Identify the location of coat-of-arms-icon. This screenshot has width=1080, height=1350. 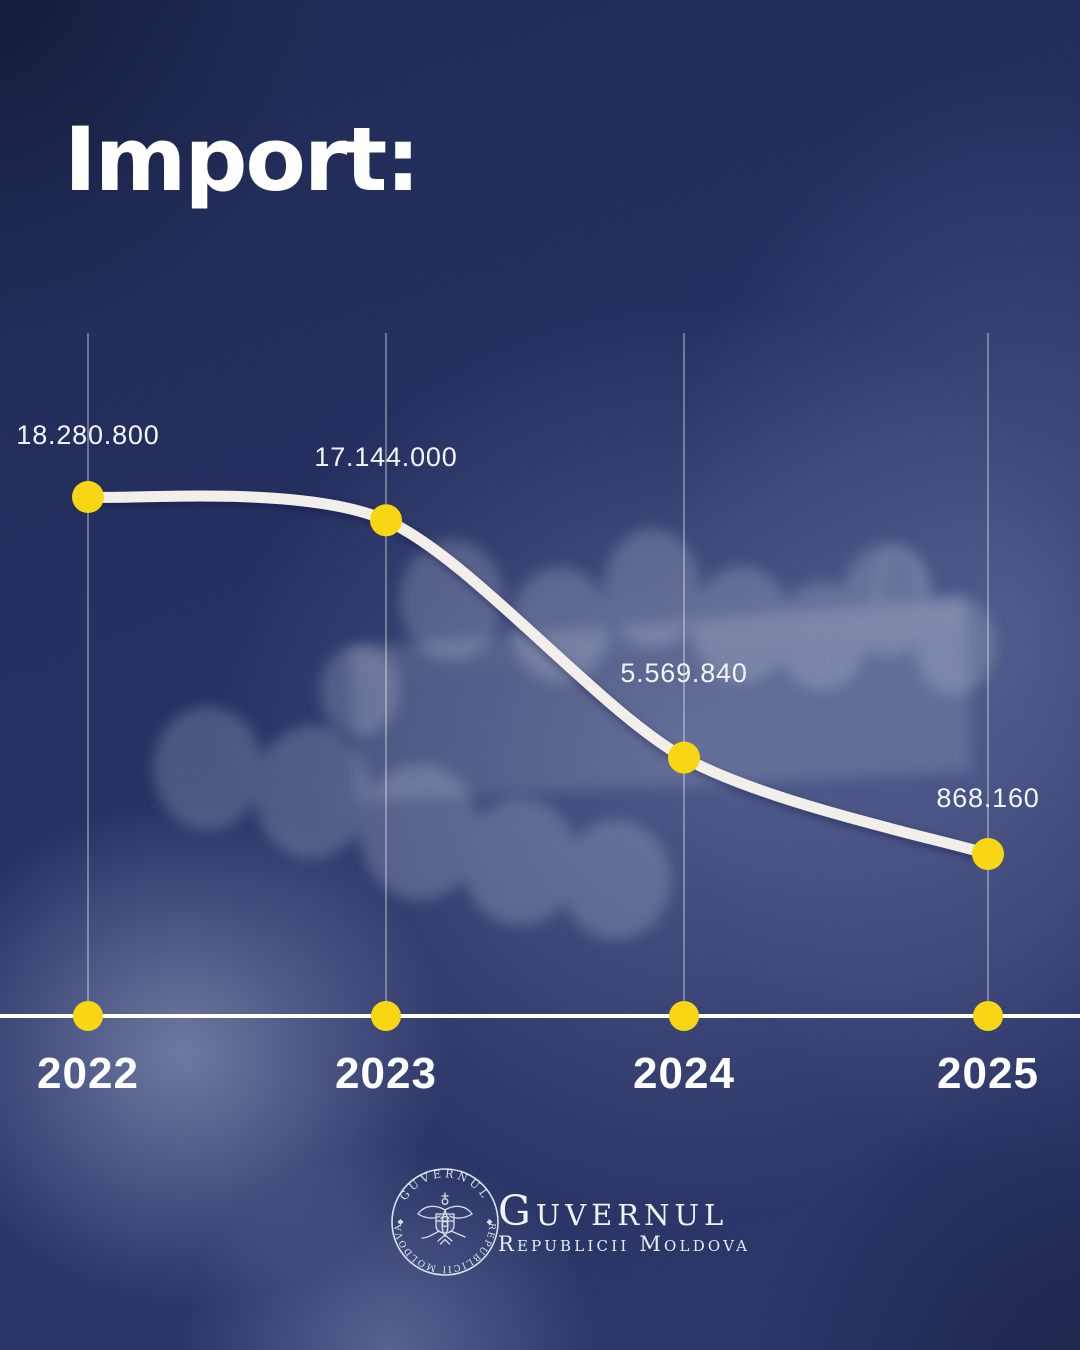
(445, 1218).